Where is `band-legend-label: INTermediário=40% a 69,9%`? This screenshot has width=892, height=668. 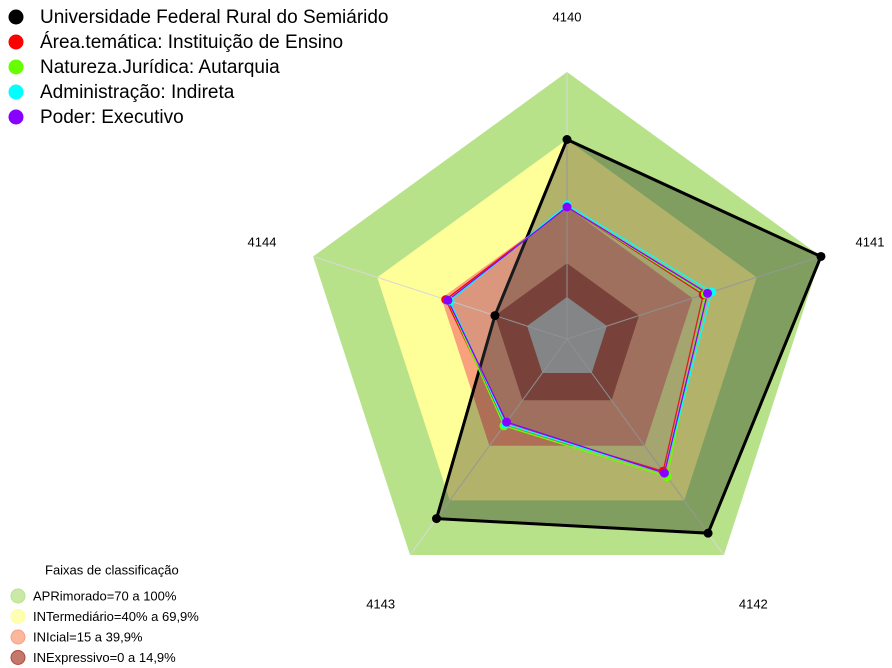 band-legend-label: INTermediário=40% a 69,9% is located at coordinates (116, 616).